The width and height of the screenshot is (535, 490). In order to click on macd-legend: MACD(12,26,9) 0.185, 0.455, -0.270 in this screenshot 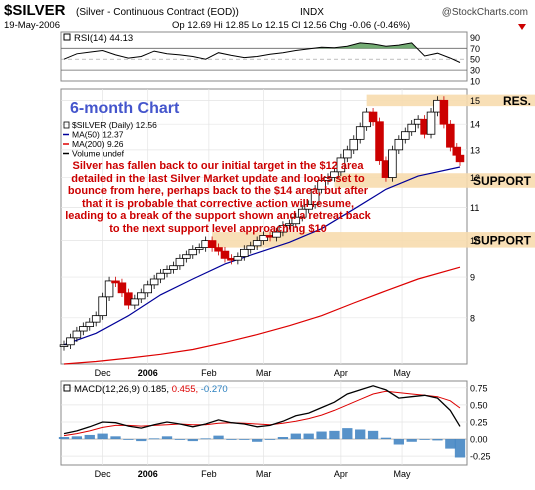, I will do `click(151, 389)`.